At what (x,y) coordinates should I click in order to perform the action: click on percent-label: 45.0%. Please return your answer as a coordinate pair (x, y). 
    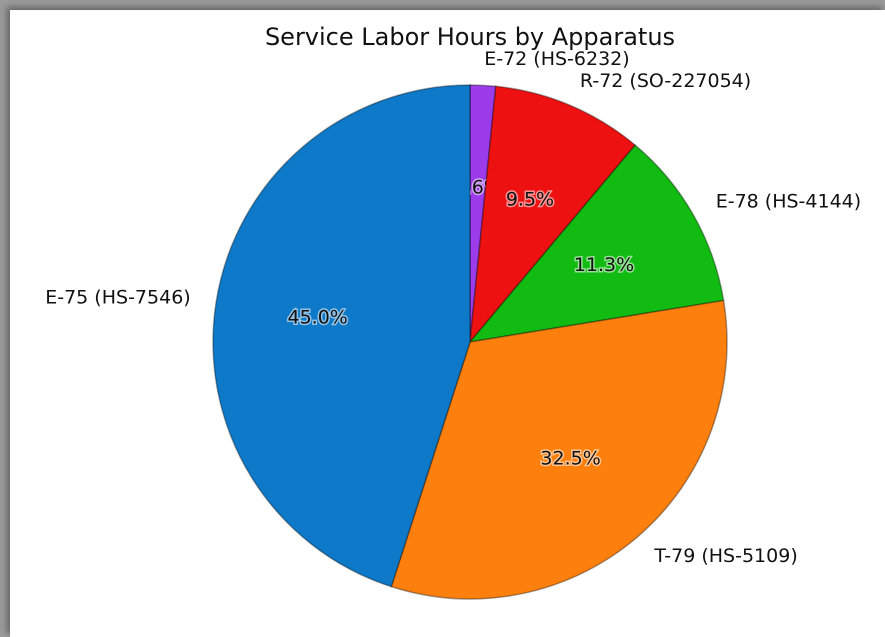
    Looking at the image, I should click on (317, 318).